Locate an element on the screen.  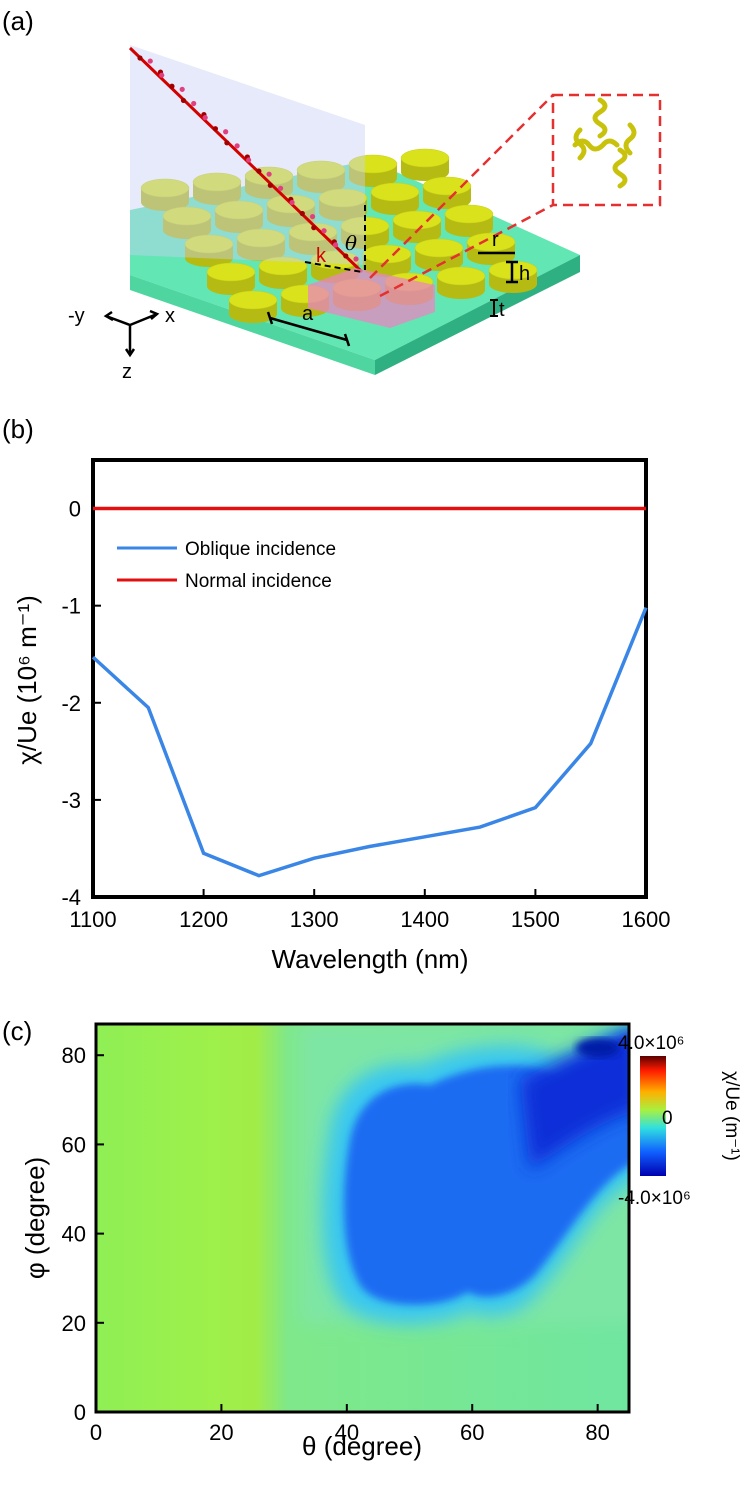
z-axis-label: z is located at coordinates (127, 372).